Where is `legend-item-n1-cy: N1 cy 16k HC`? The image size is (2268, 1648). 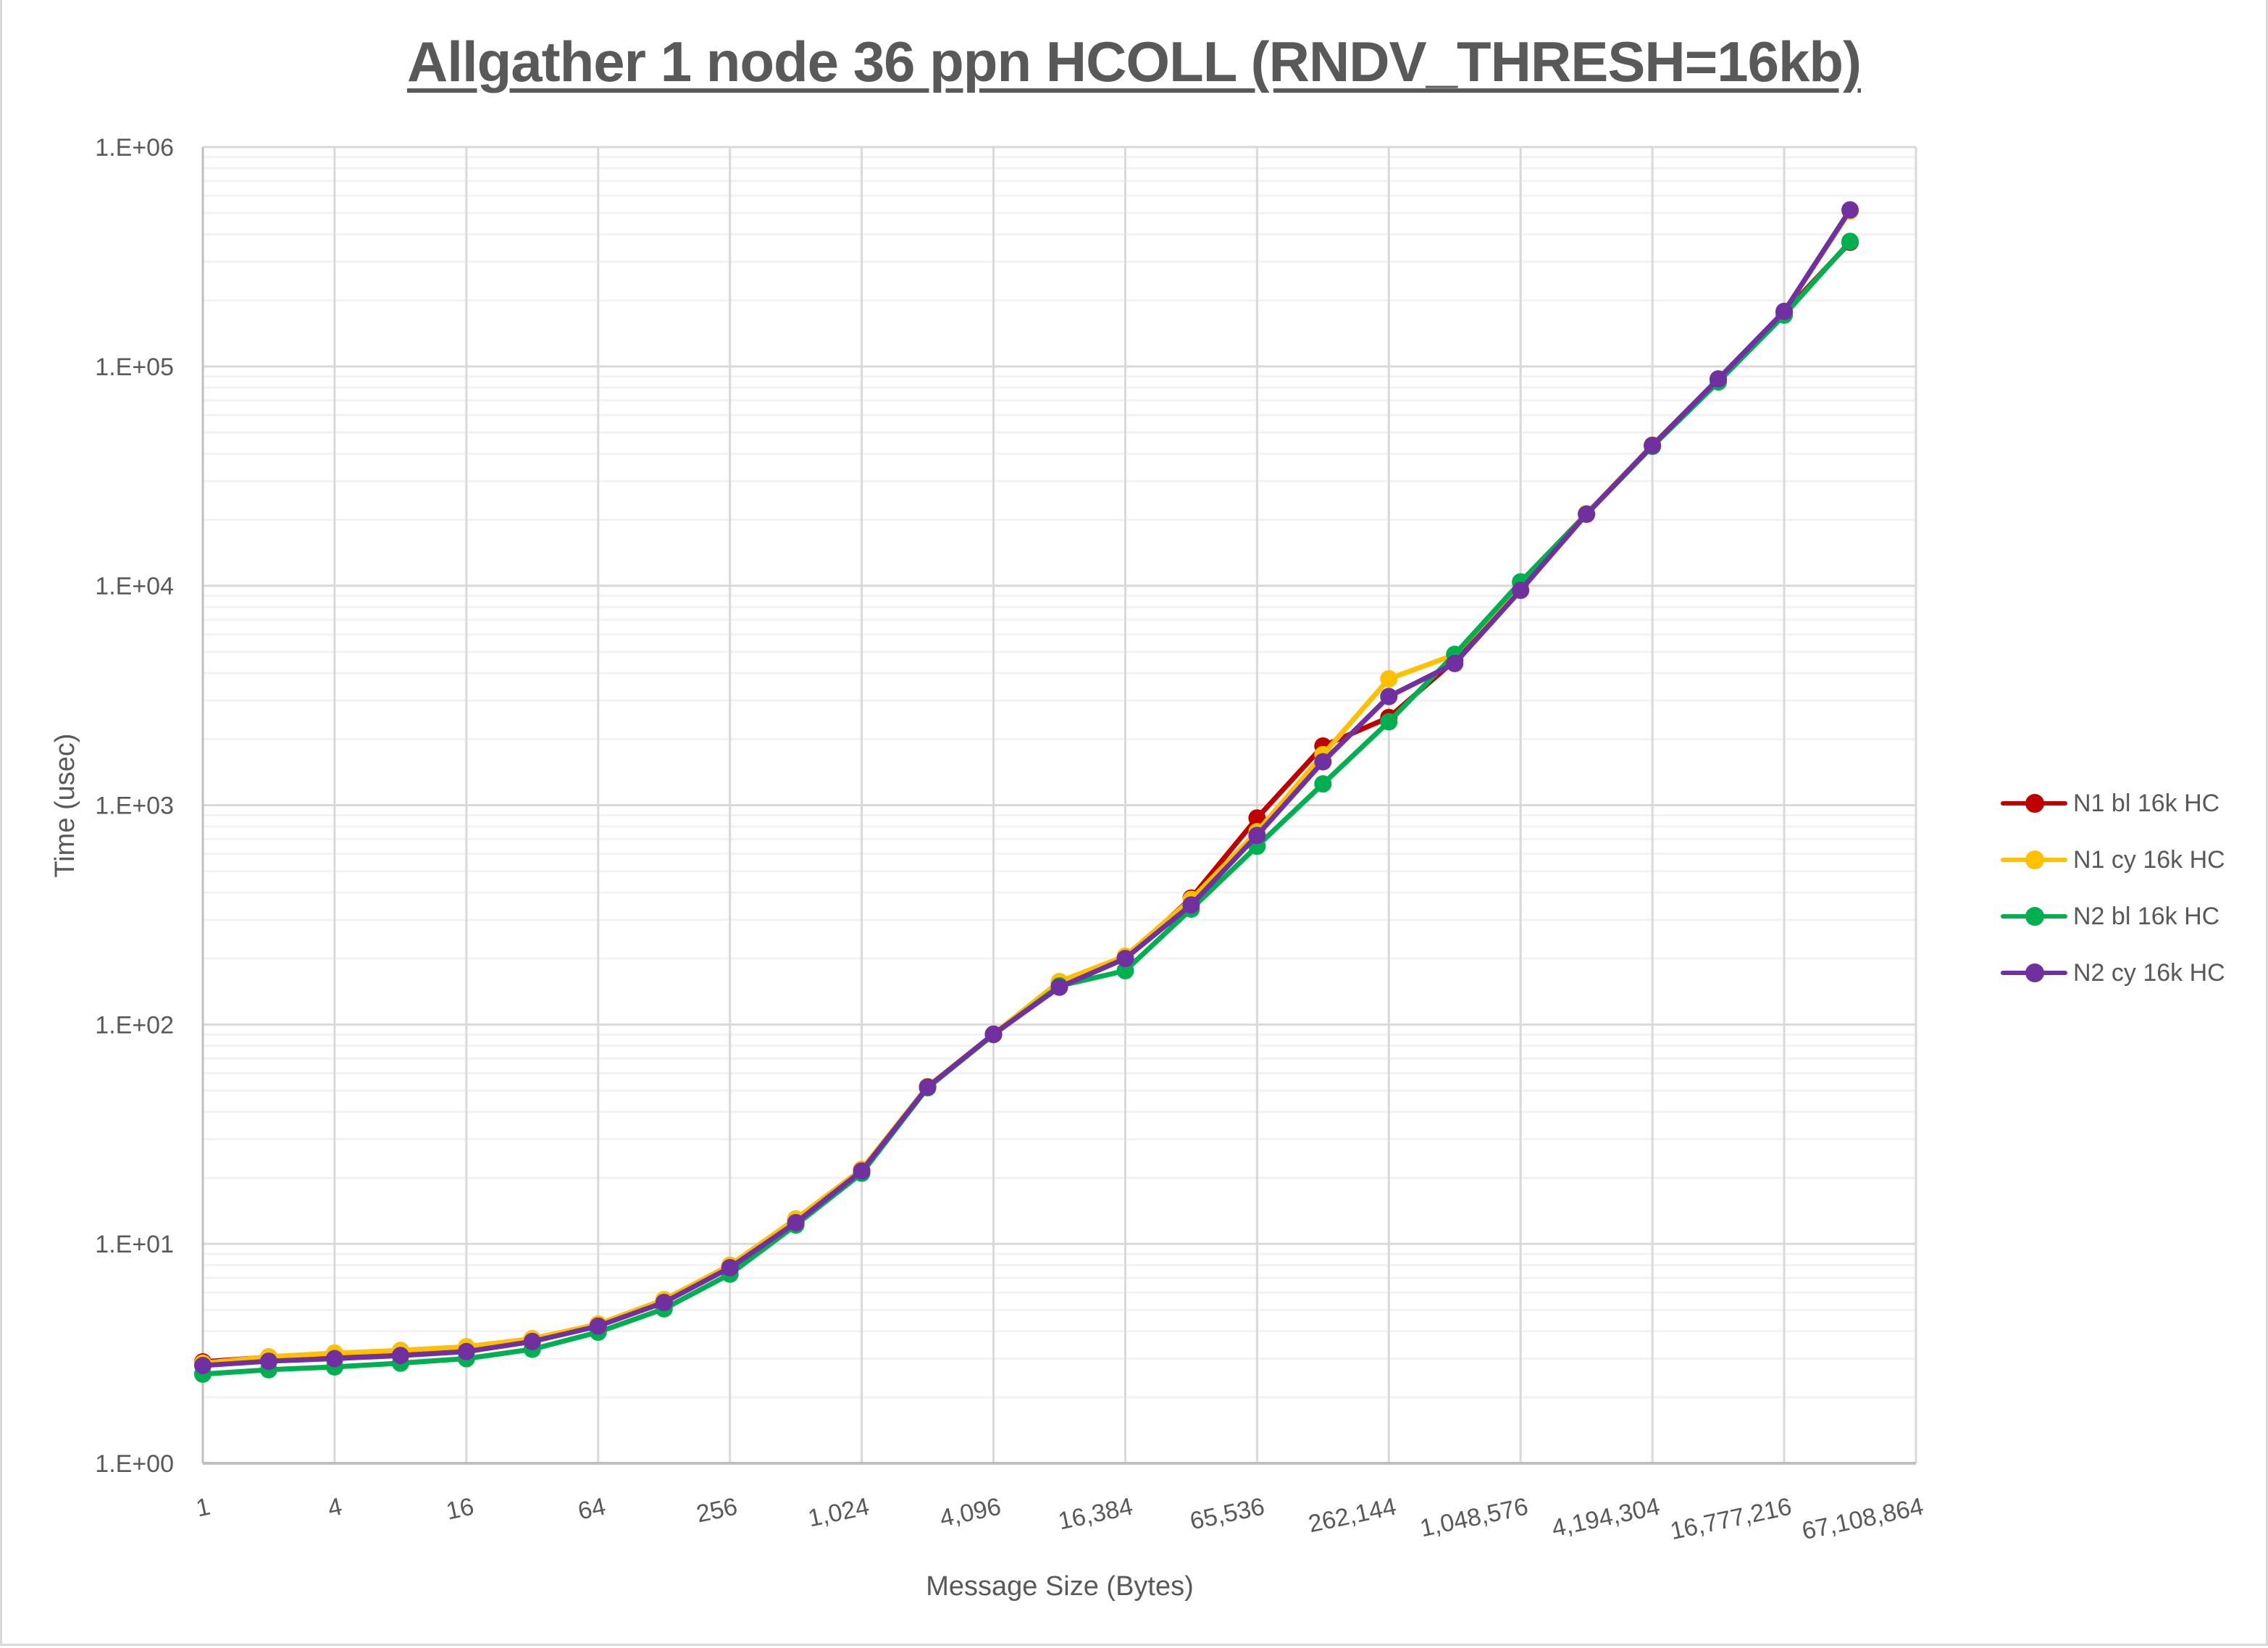
legend-item-n1-cy: N1 cy 16k HC is located at coordinates (2112, 860).